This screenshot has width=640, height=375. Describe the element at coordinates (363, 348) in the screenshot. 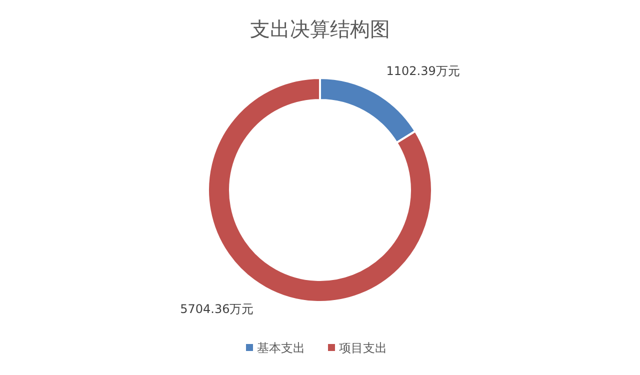

I see `legend-label: 项目支出` at that location.